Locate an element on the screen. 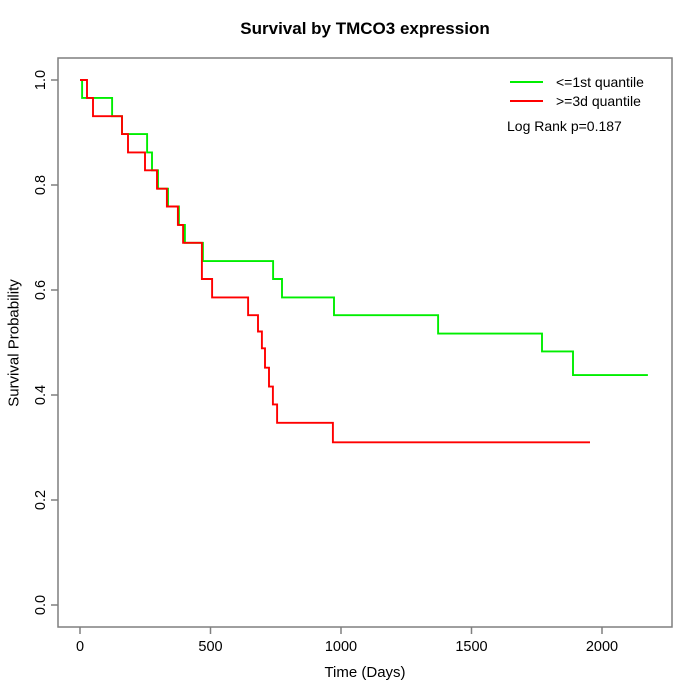 This screenshot has height=700, width=700. y-tick-label: 0.4 is located at coordinates (41, 395).